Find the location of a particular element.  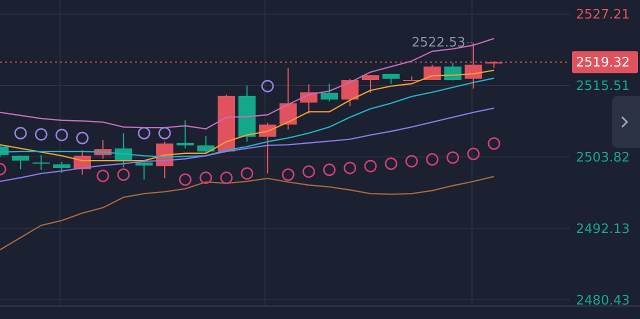

y-tick-label: 2527.21 is located at coordinates (603, 15).